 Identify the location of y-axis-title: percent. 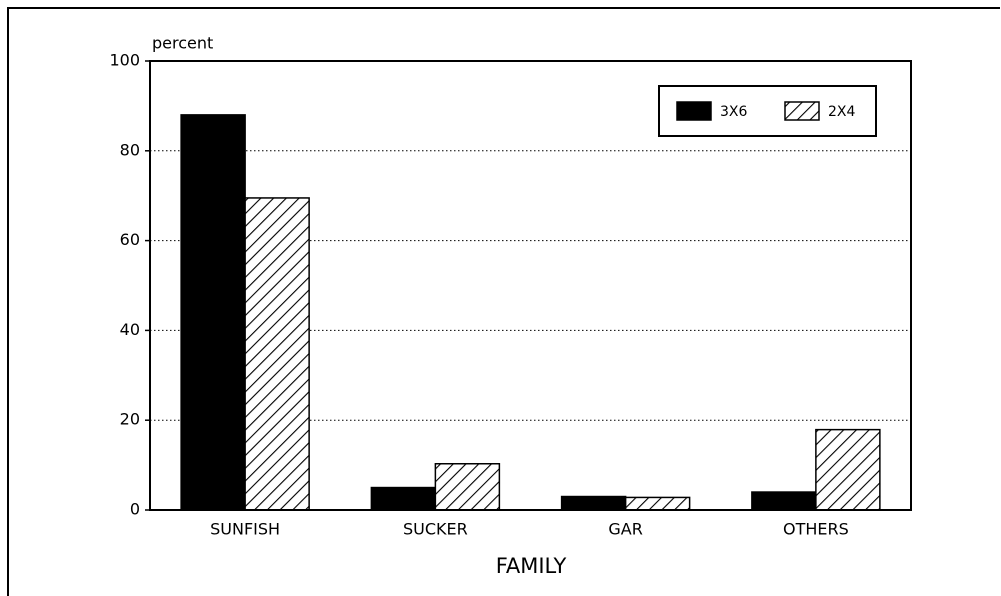
(182, 43).